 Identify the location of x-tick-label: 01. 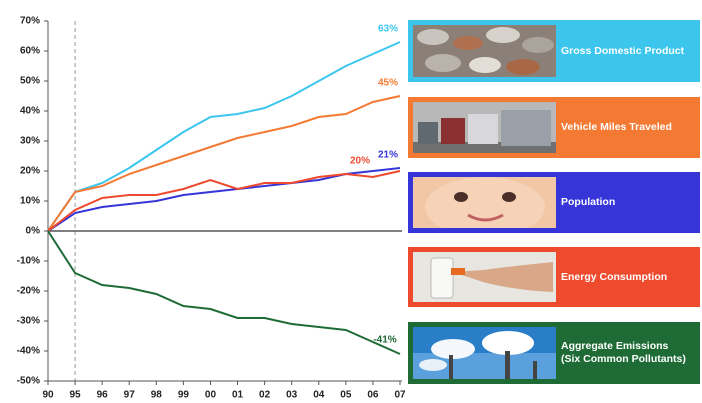
(238, 395).